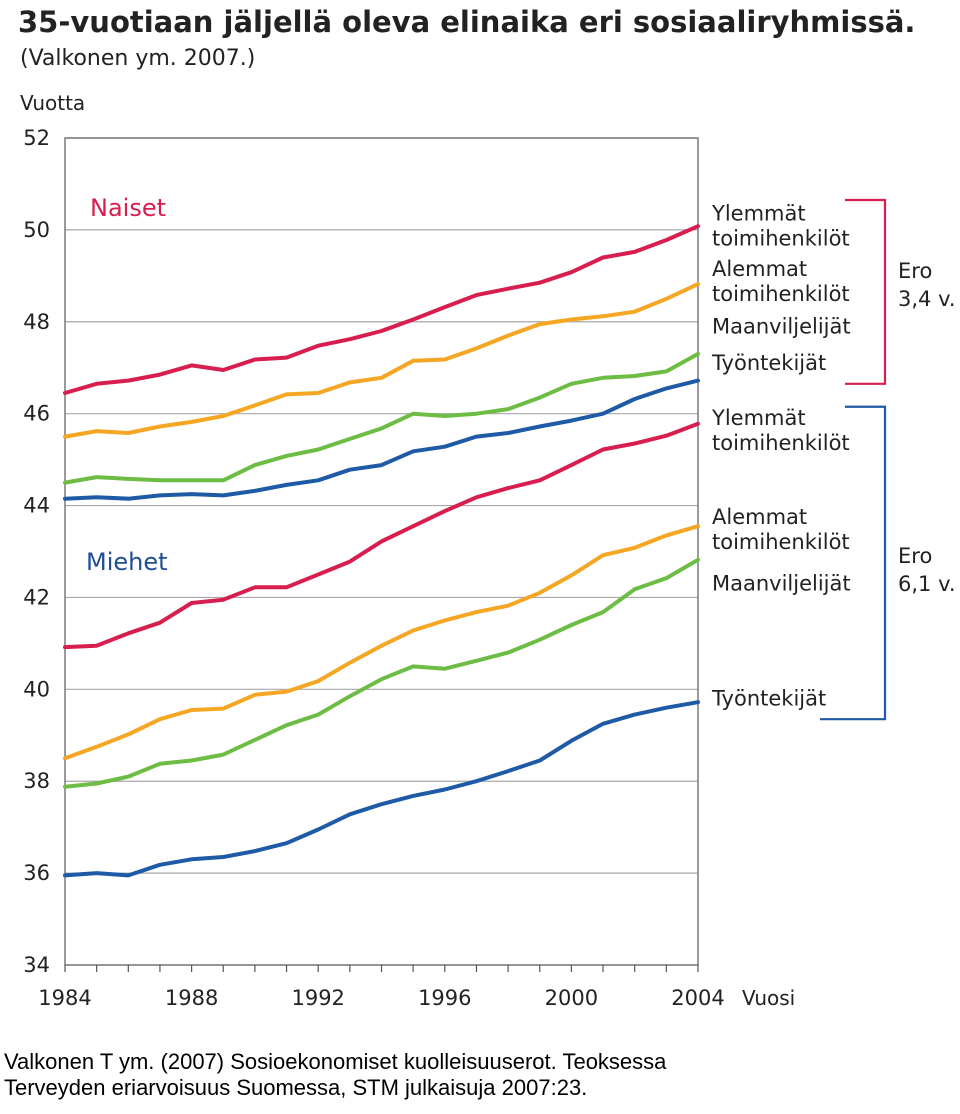  I want to click on bracket-women, so click(866, 291).